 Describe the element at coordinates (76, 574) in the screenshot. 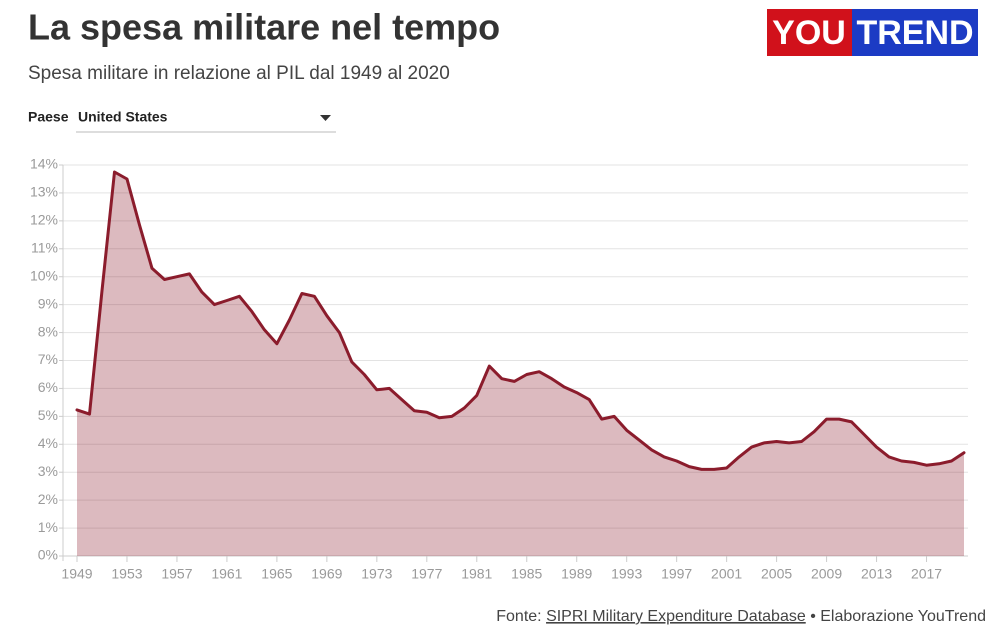

I see `x-tick-label: 1949` at that location.